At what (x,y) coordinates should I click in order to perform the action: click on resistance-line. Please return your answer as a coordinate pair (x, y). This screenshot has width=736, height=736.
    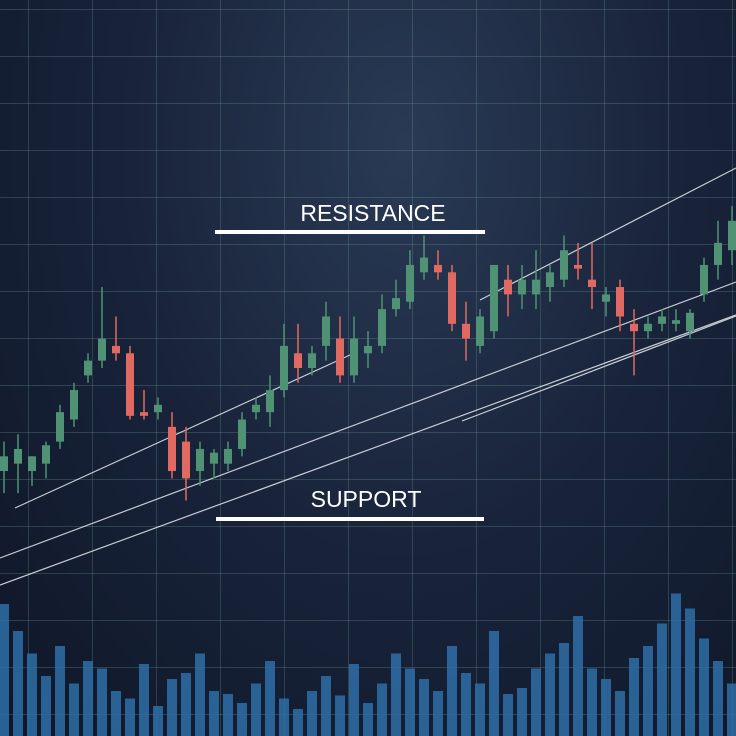
    Looking at the image, I should click on (350, 232).